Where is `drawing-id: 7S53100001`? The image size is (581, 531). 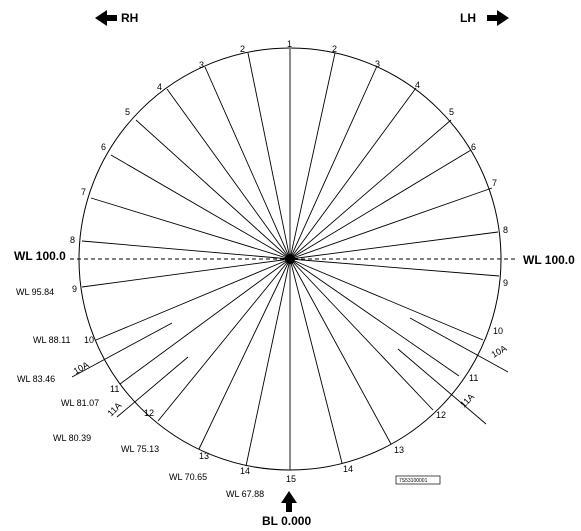 drawing-id: 7S53100001 is located at coordinates (413, 481).